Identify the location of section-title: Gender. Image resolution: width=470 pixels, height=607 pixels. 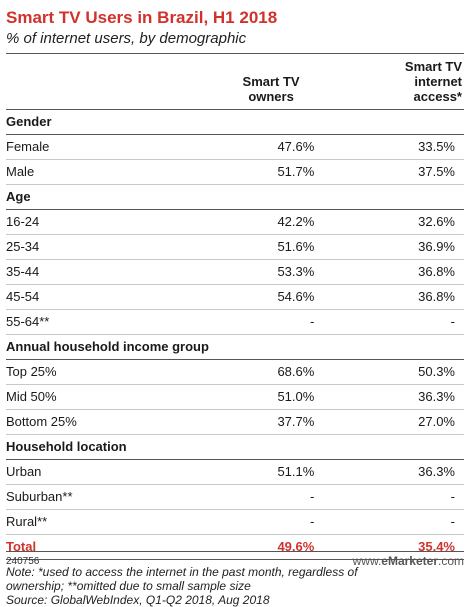
(235, 122).